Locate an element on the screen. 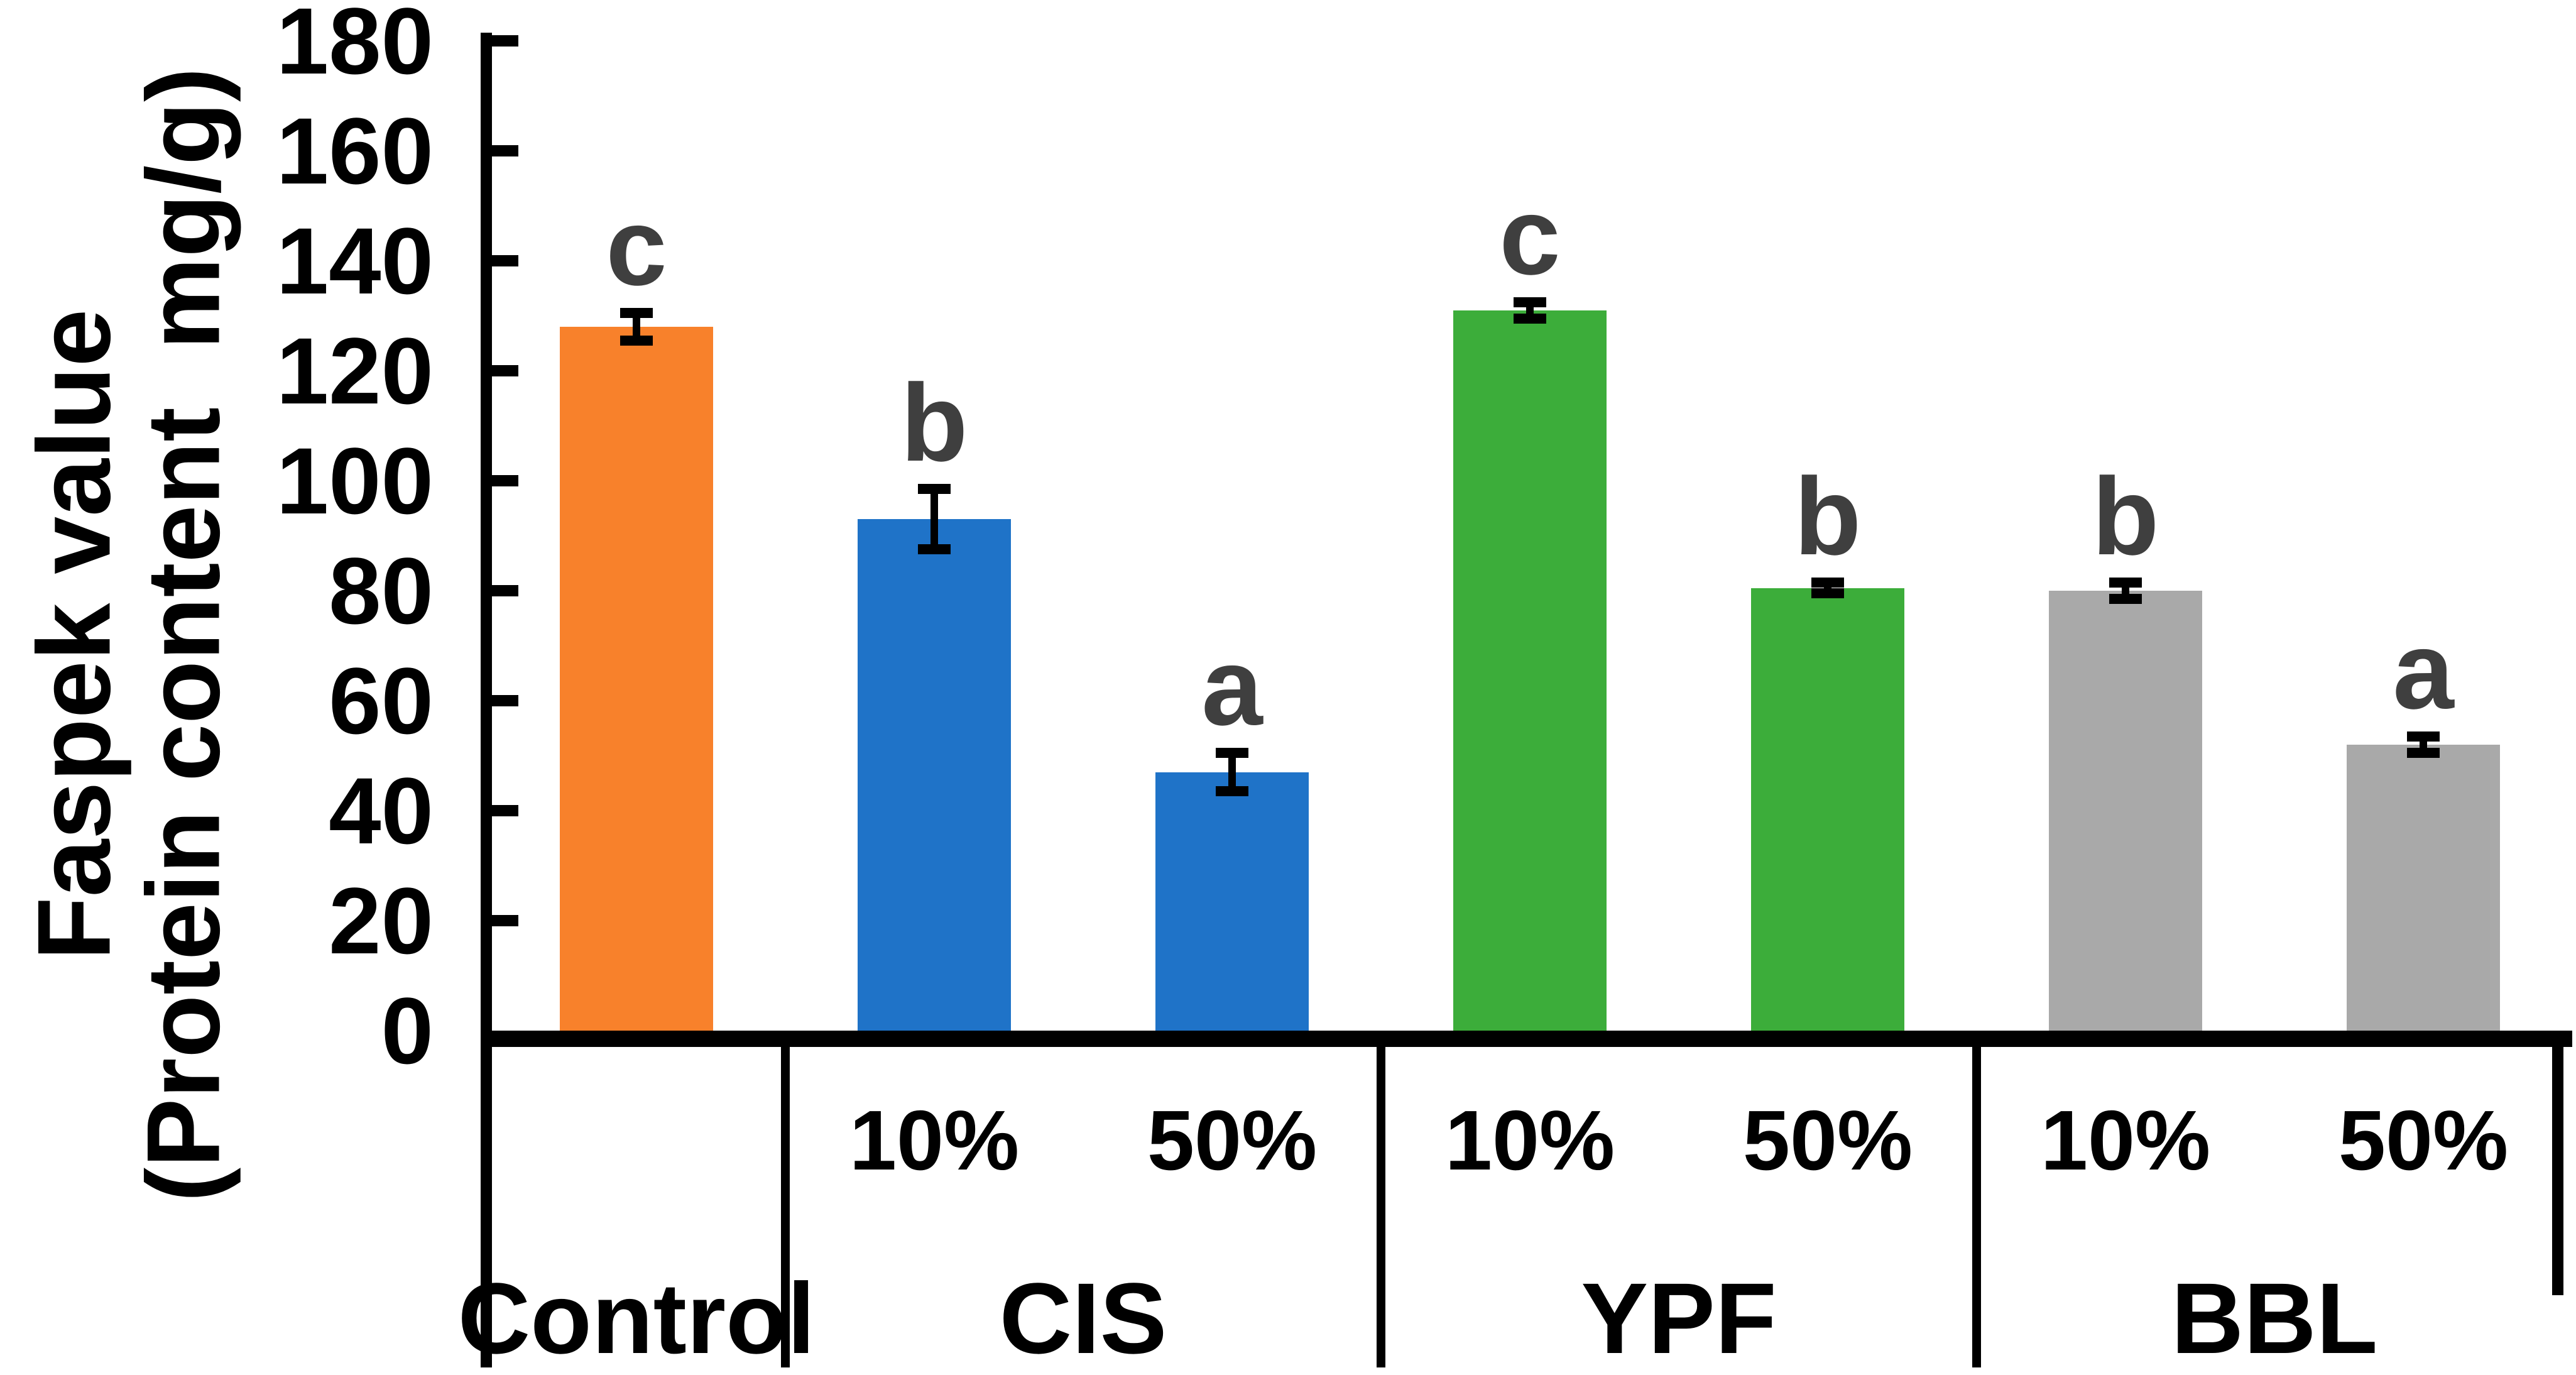 The height and width of the screenshot is (1375, 2576). y-axis-title-line1: Faspek value is located at coordinates (74, 635).